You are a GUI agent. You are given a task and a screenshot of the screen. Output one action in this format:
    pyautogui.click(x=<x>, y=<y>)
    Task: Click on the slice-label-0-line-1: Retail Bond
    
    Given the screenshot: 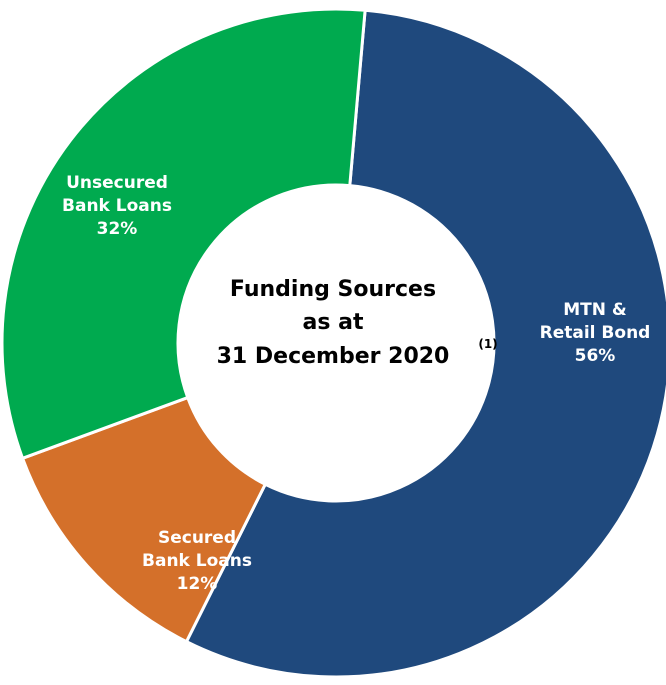 What is the action you would take?
    pyautogui.click(x=595, y=333)
    